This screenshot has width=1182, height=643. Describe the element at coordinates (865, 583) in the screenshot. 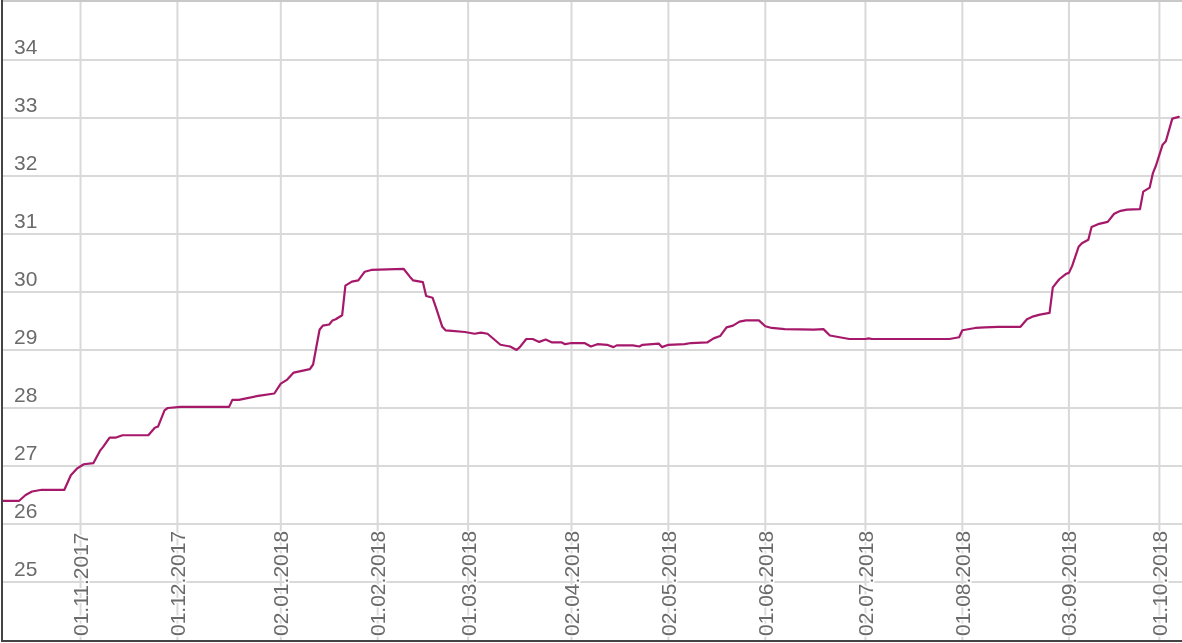

I see `x-tick-label: 02.07.2018` at that location.